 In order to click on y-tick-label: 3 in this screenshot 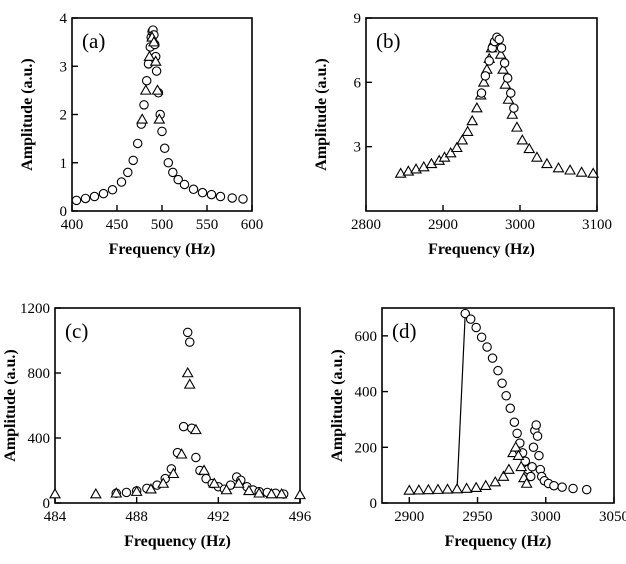, I will do `click(358, 148)`.